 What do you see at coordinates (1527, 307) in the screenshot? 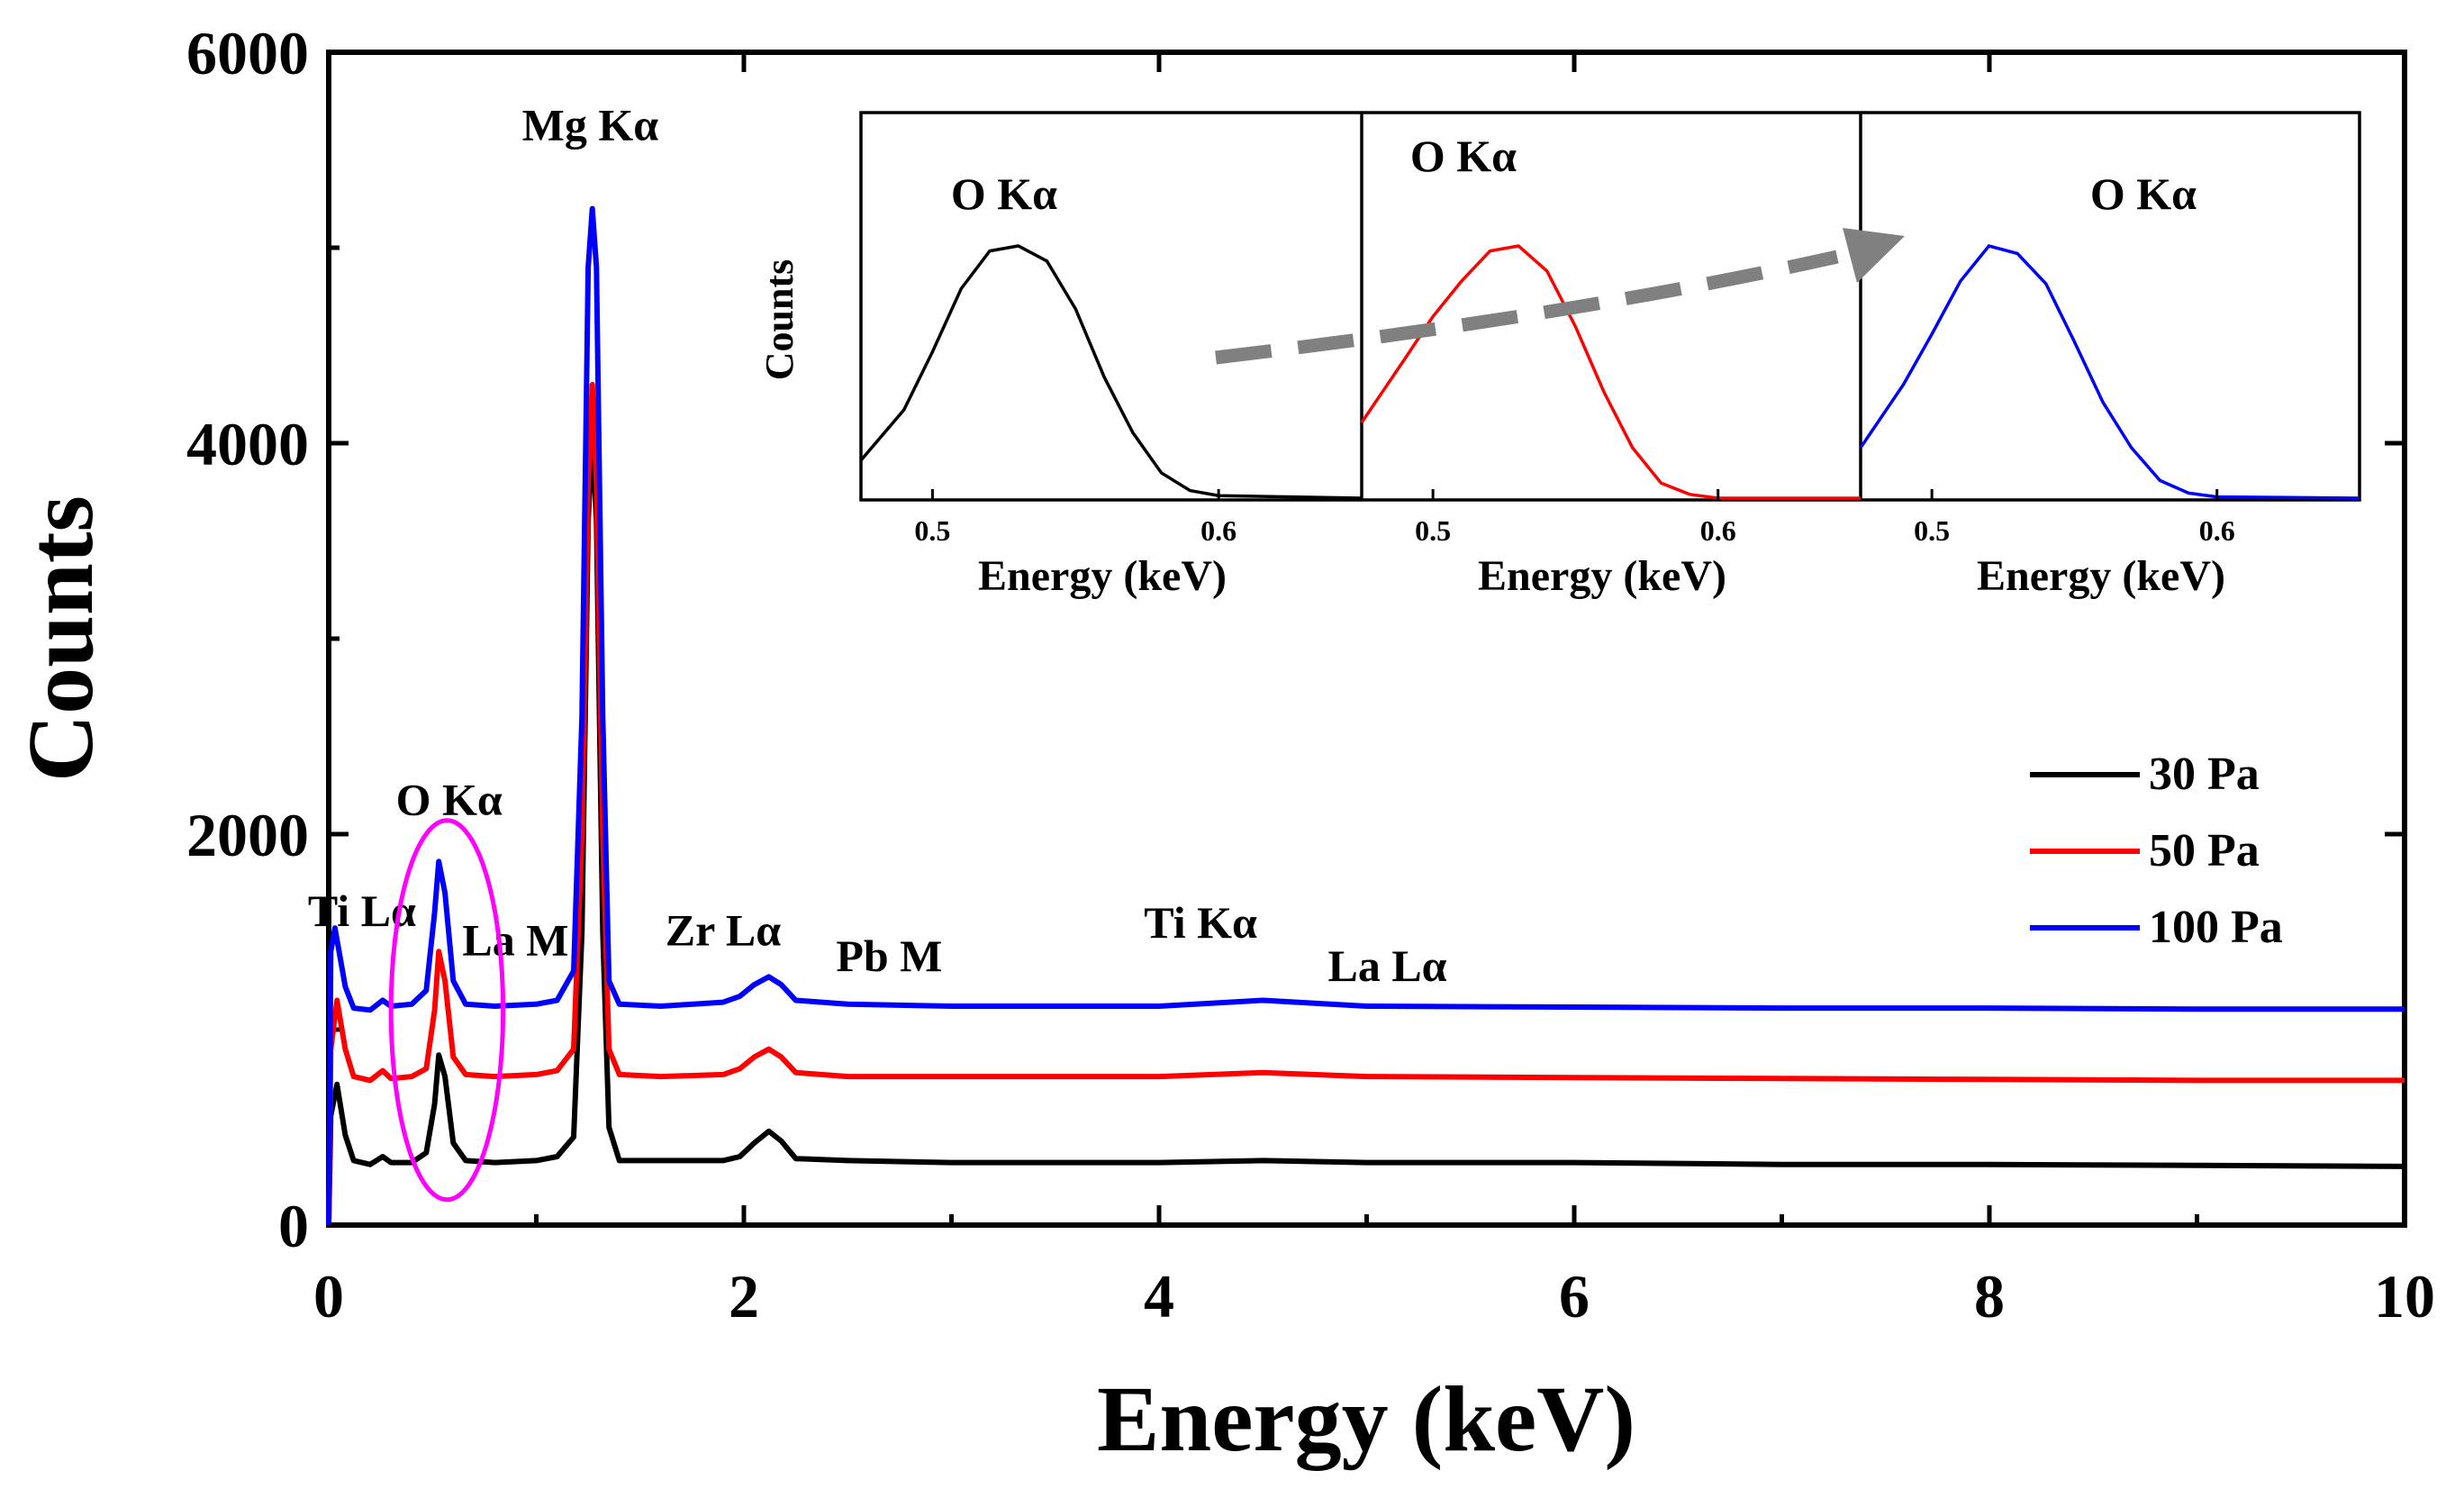
I see `trend-arrow` at bounding box center [1527, 307].